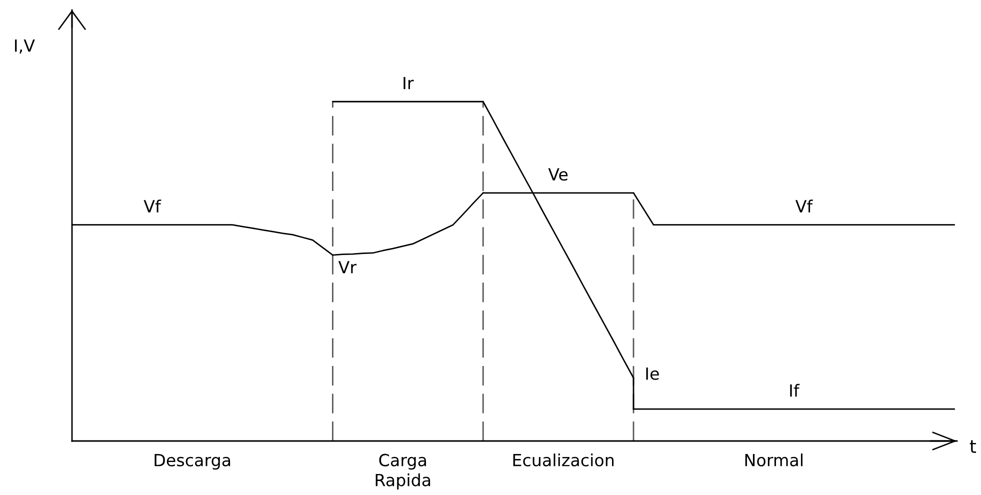 The height and width of the screenshot is (495, 981). Describe the element at coordinates (558, 174) in the screenshot. I see `series-label: Ve` at that location.